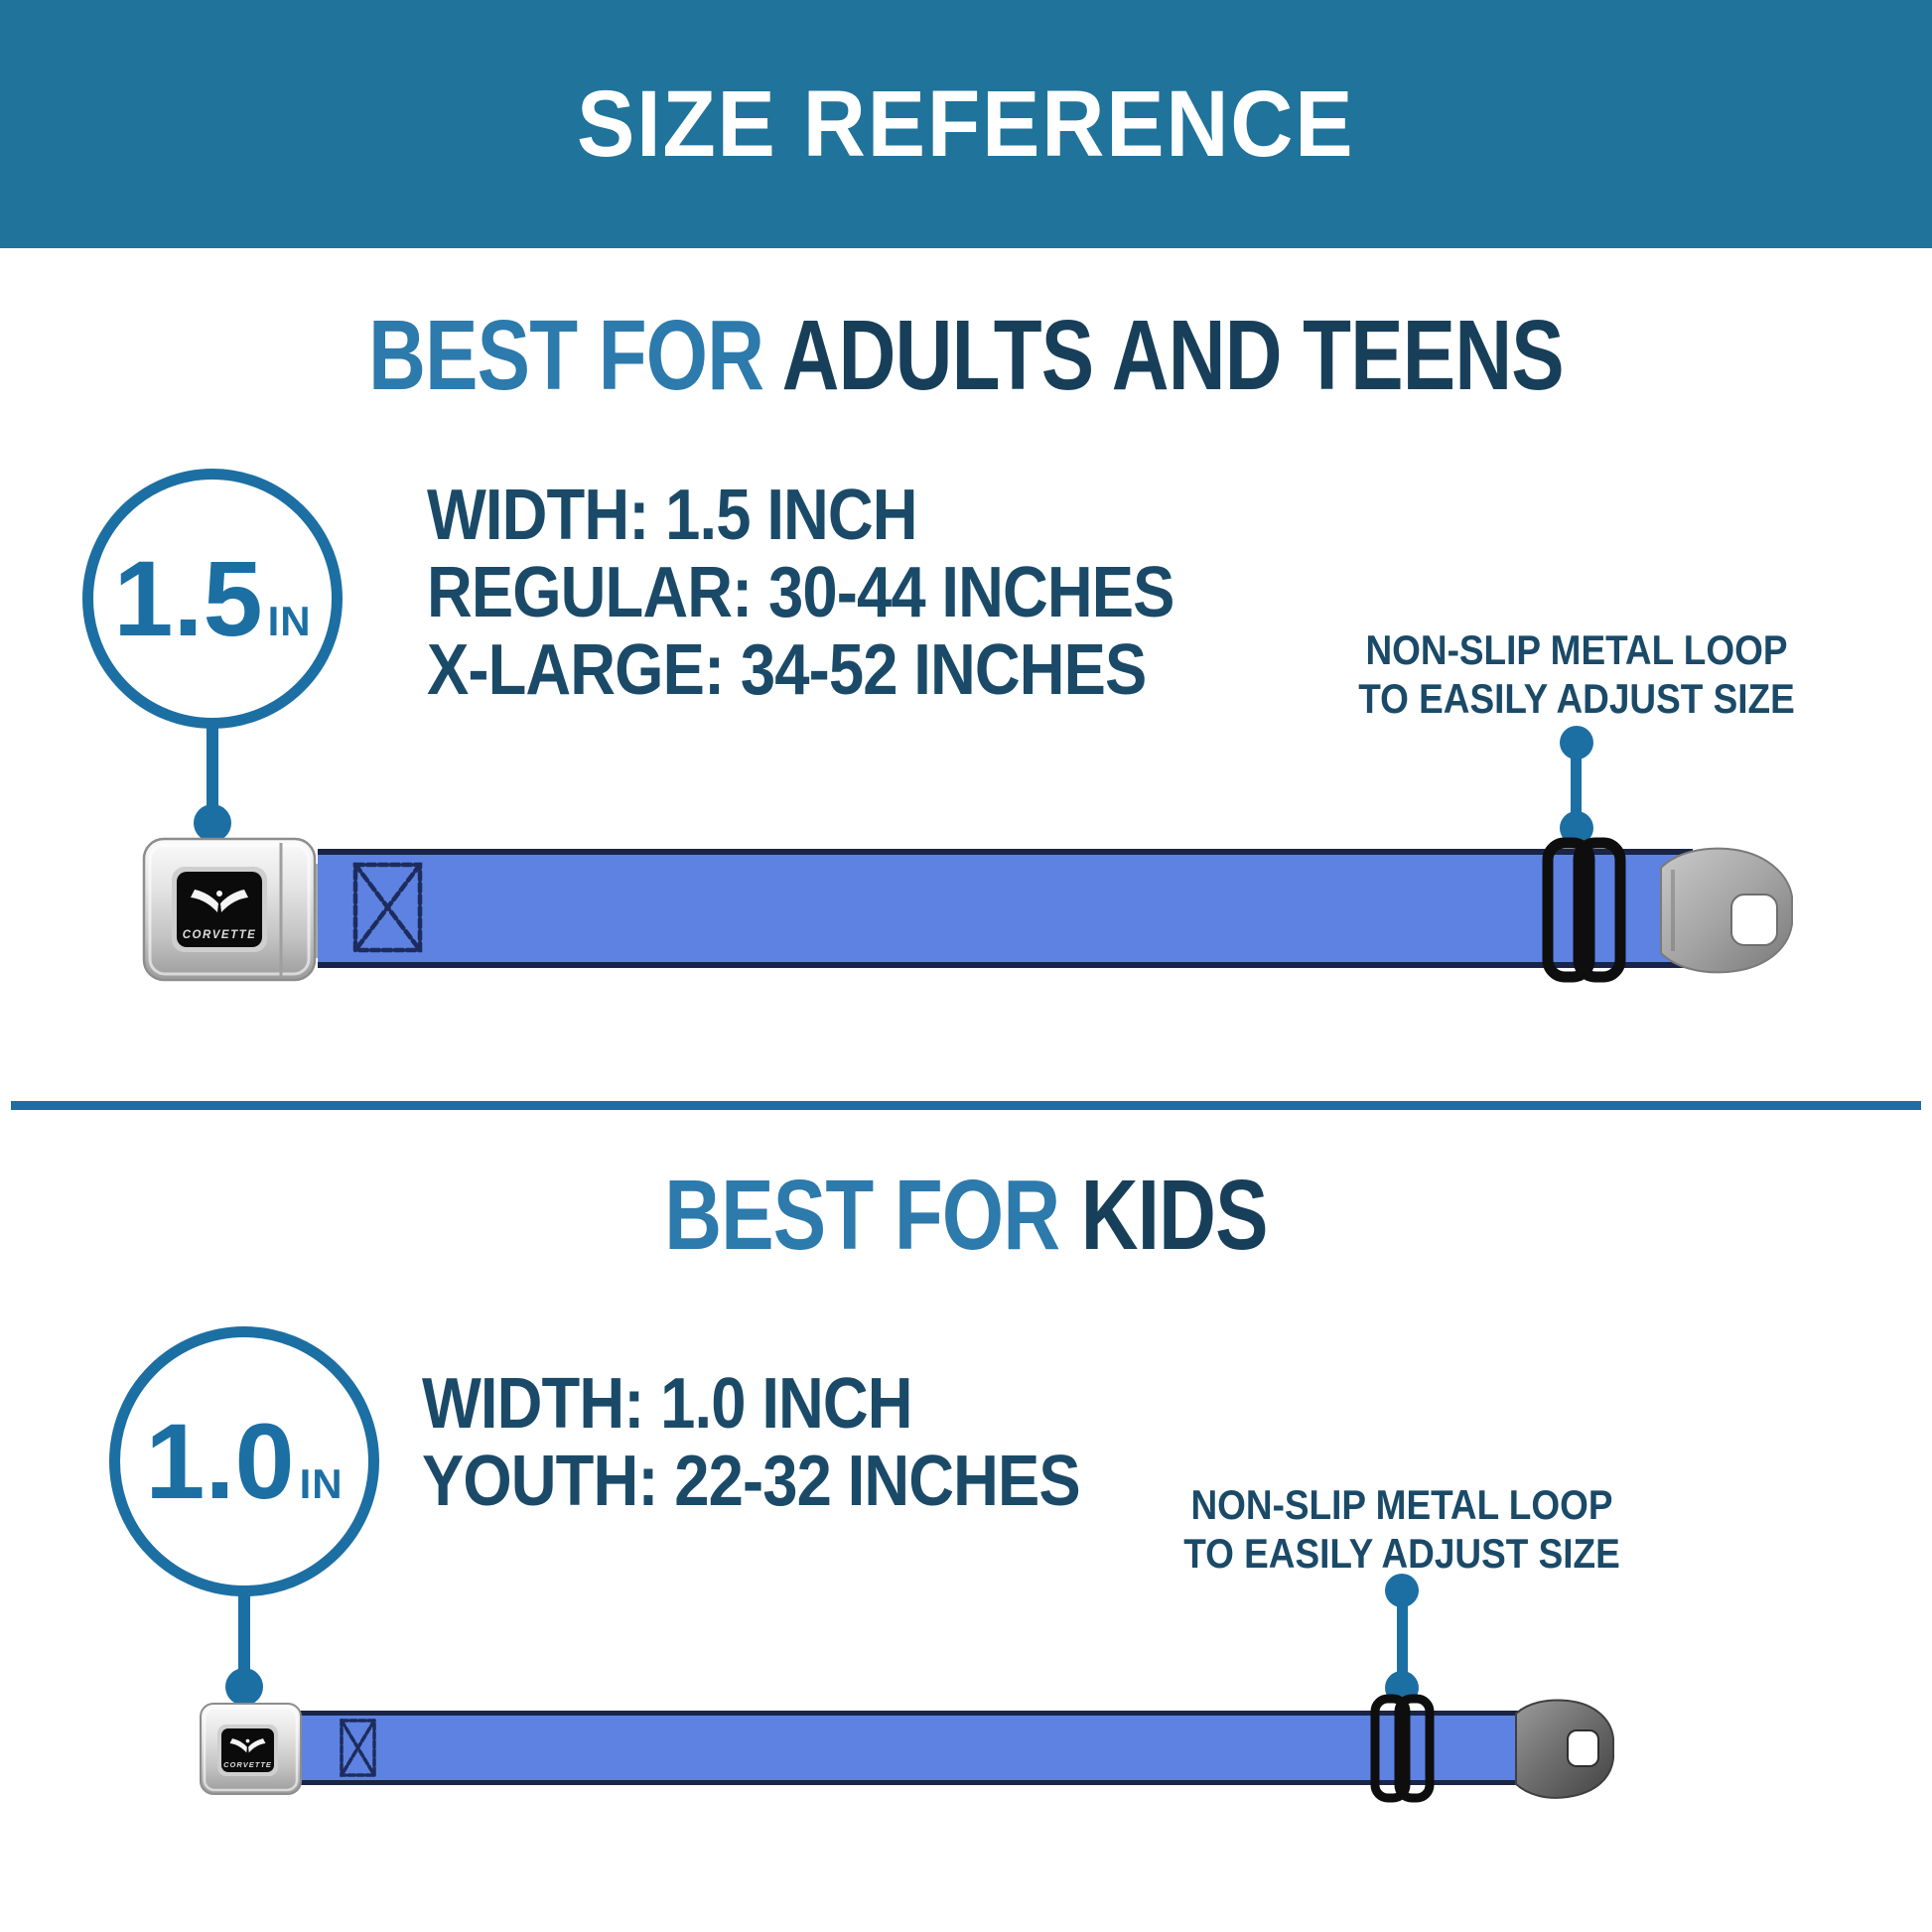 This screenshot has height=1932, width=1932. I want to click on section-heading-adults: BEST FOR ADULTS AND TEENS, so click(967, 355).